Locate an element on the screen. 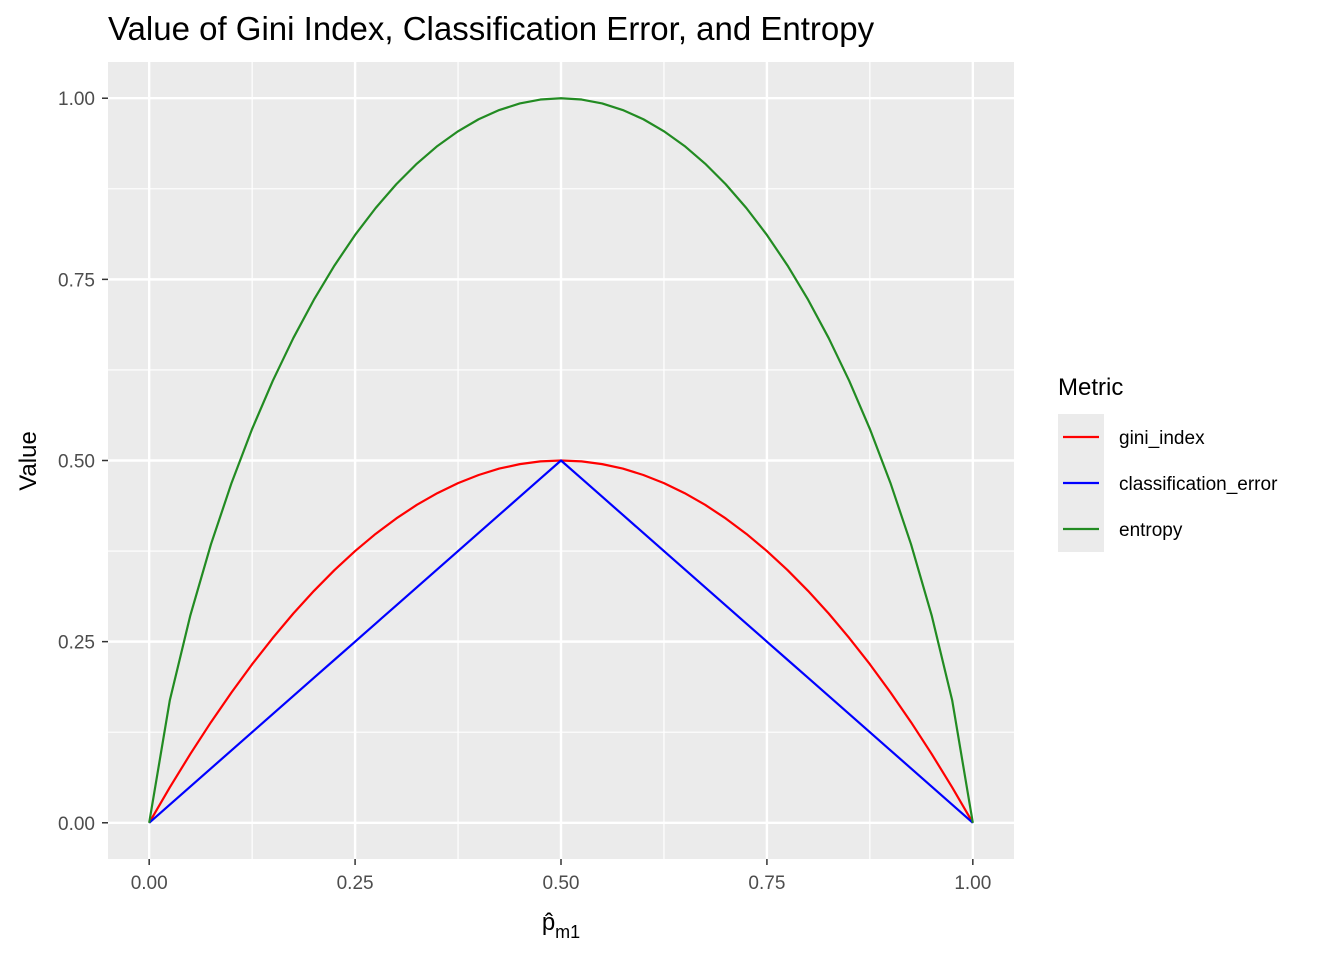  x-axis-title-main: p̂ is located at coordinates (548, 922).